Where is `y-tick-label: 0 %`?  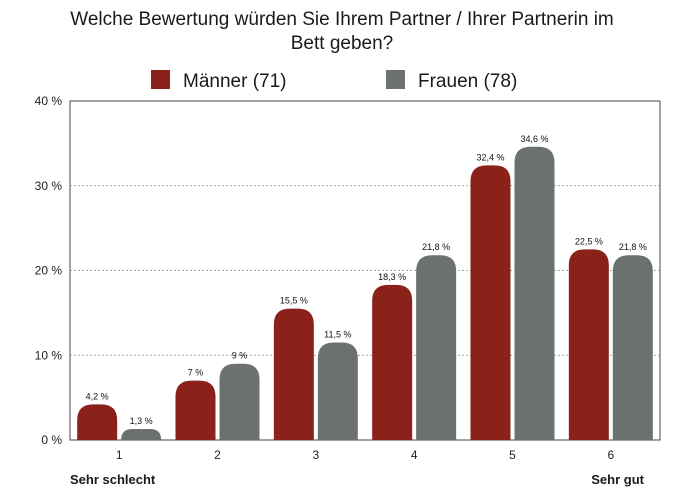 y-tick-label: 0 % is located at coordinates (51, 440).